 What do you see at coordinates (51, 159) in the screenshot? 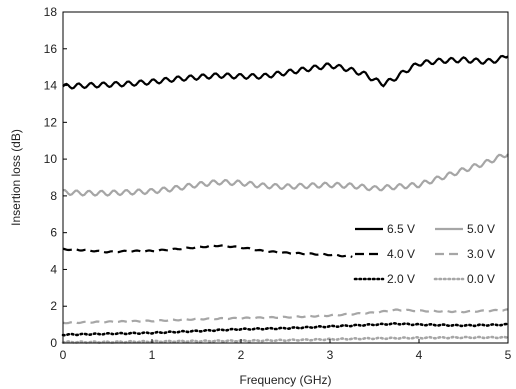
I see `y-tick-label: 10` at bounding box center [51, 159].